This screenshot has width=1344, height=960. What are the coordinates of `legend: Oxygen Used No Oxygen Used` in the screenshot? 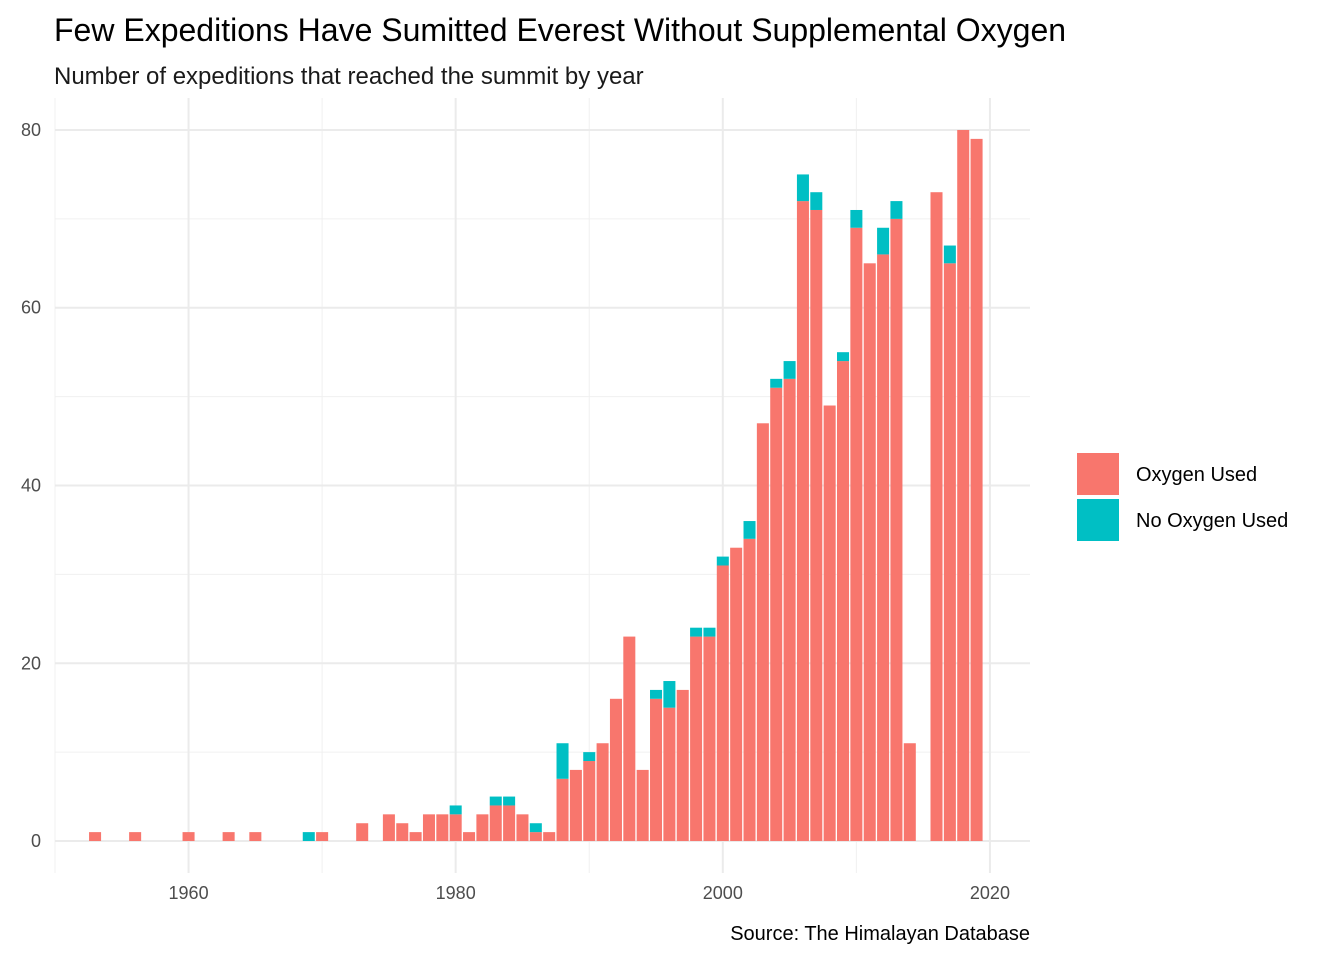 It's located at (1182, 497).